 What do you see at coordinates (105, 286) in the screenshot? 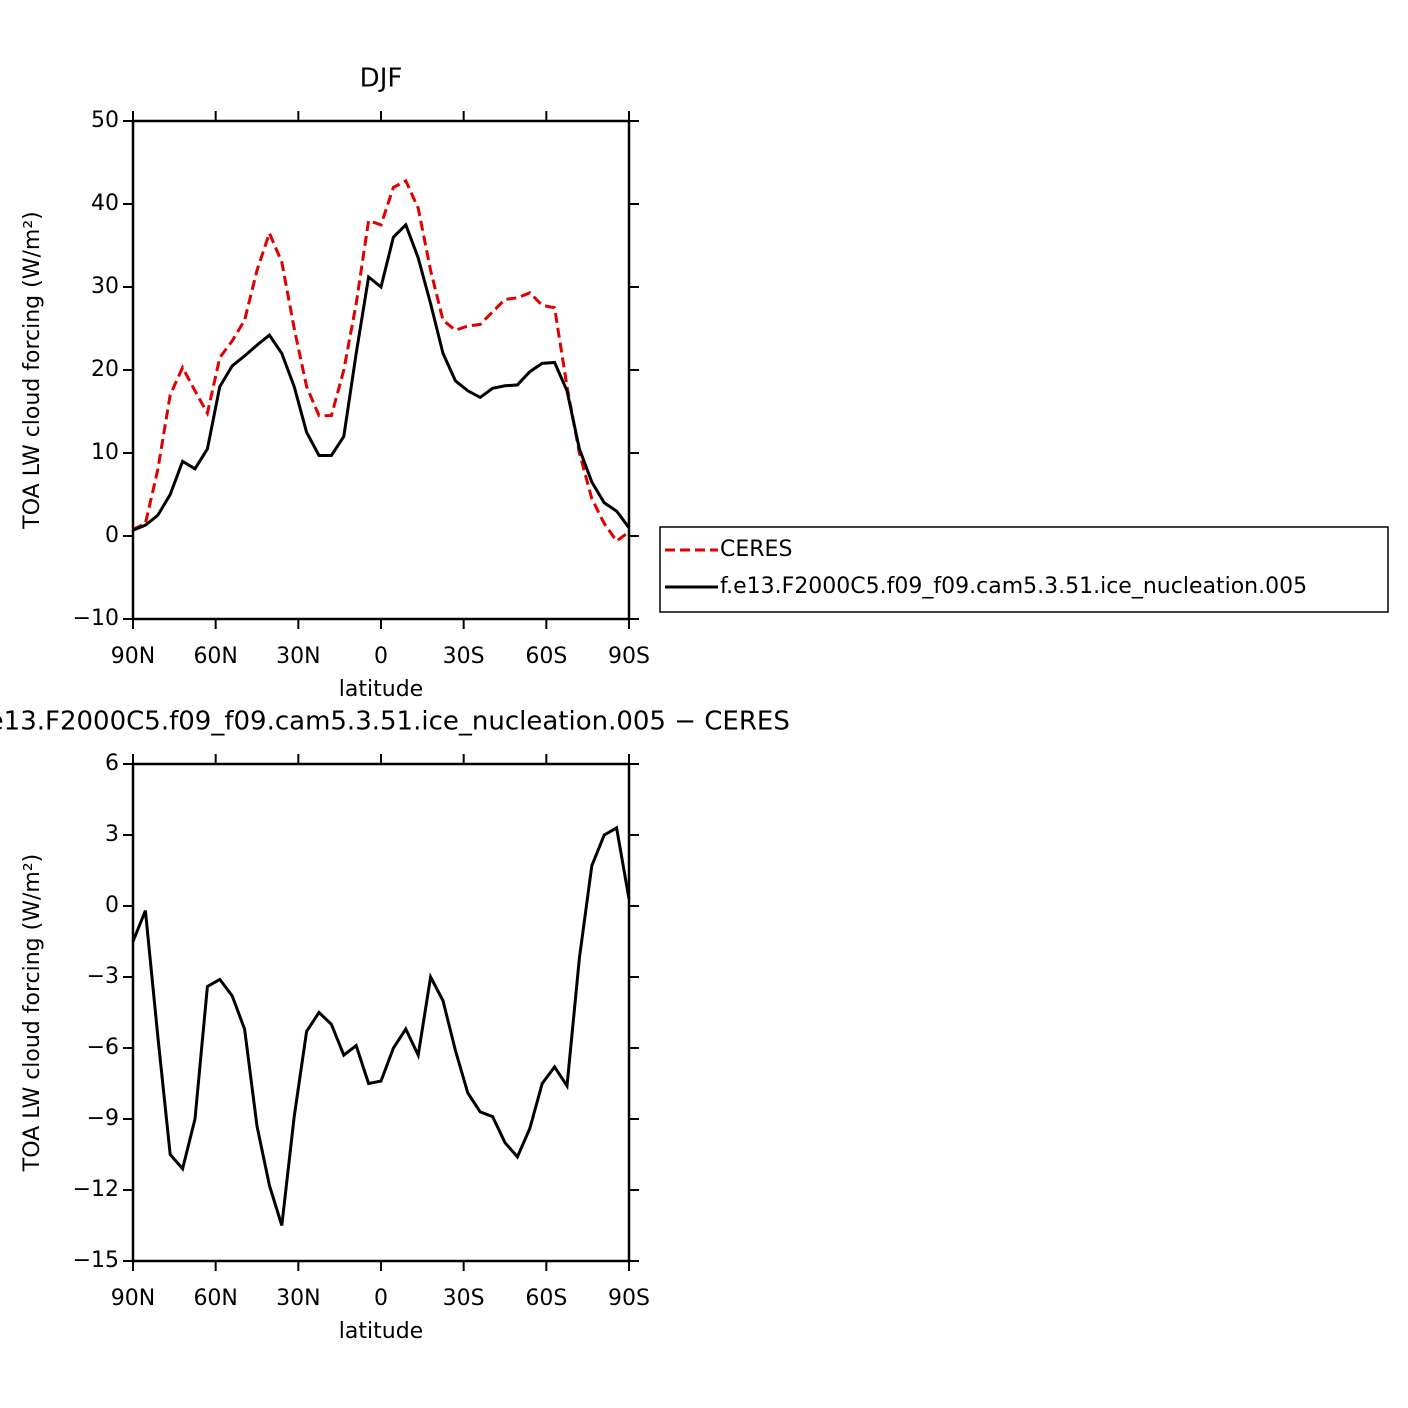
I see `y-tick-label: 30` at bounding box center [105, 286].